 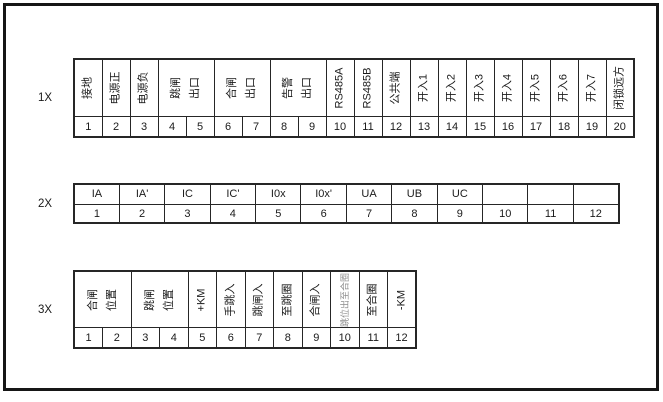 I want to click on terminal-label-cell: 开入5, so click(x=536, y=87).